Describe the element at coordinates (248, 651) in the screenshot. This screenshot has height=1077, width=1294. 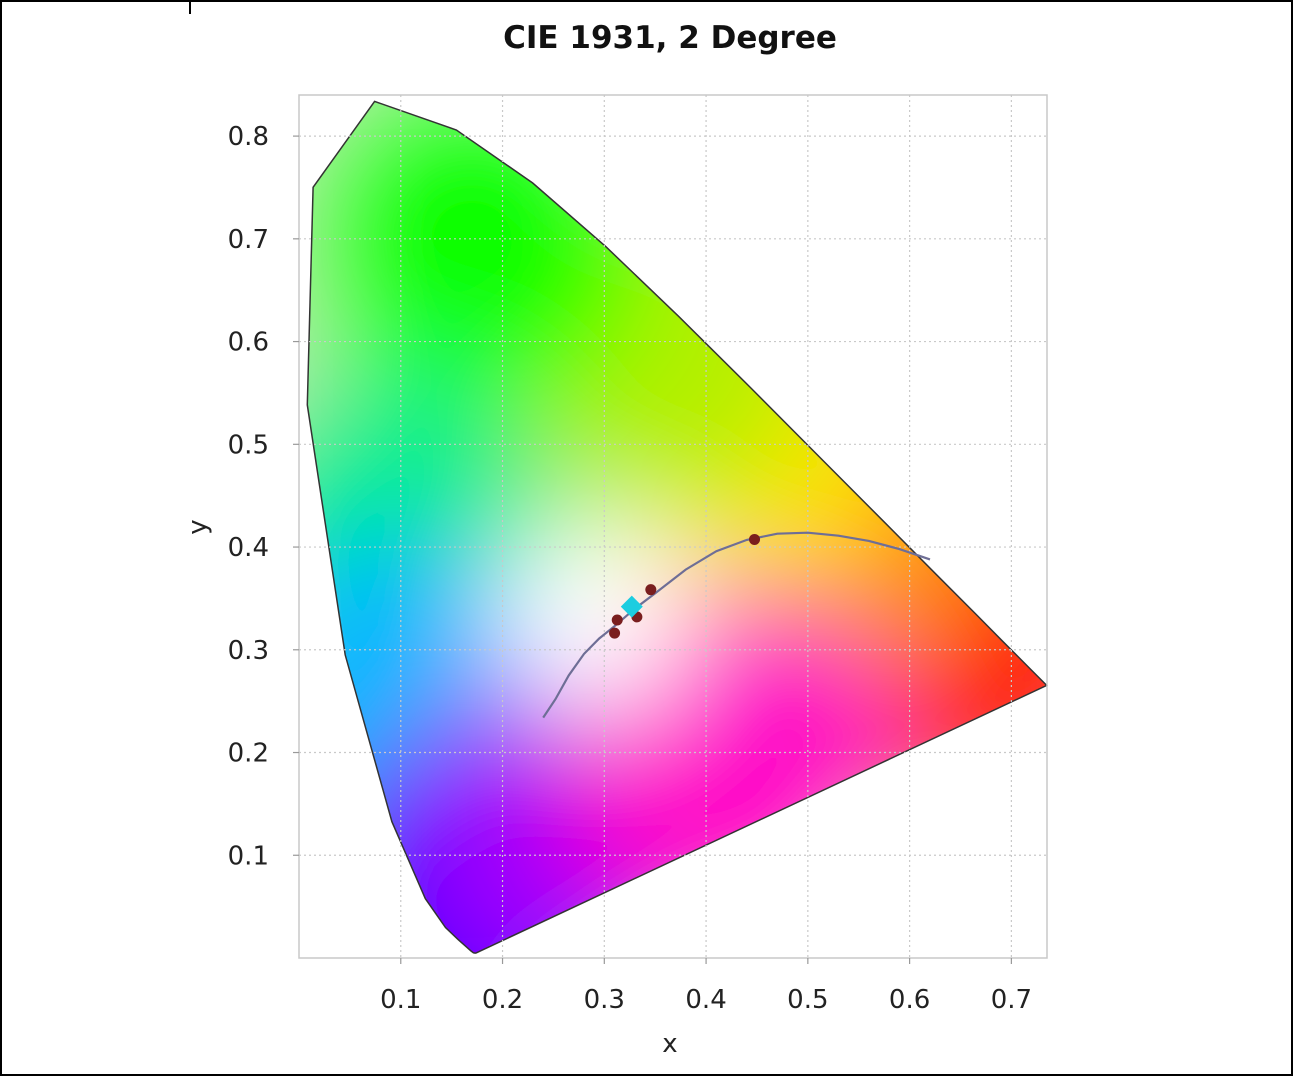
I see `y-tick-label: 0.3` at that location.